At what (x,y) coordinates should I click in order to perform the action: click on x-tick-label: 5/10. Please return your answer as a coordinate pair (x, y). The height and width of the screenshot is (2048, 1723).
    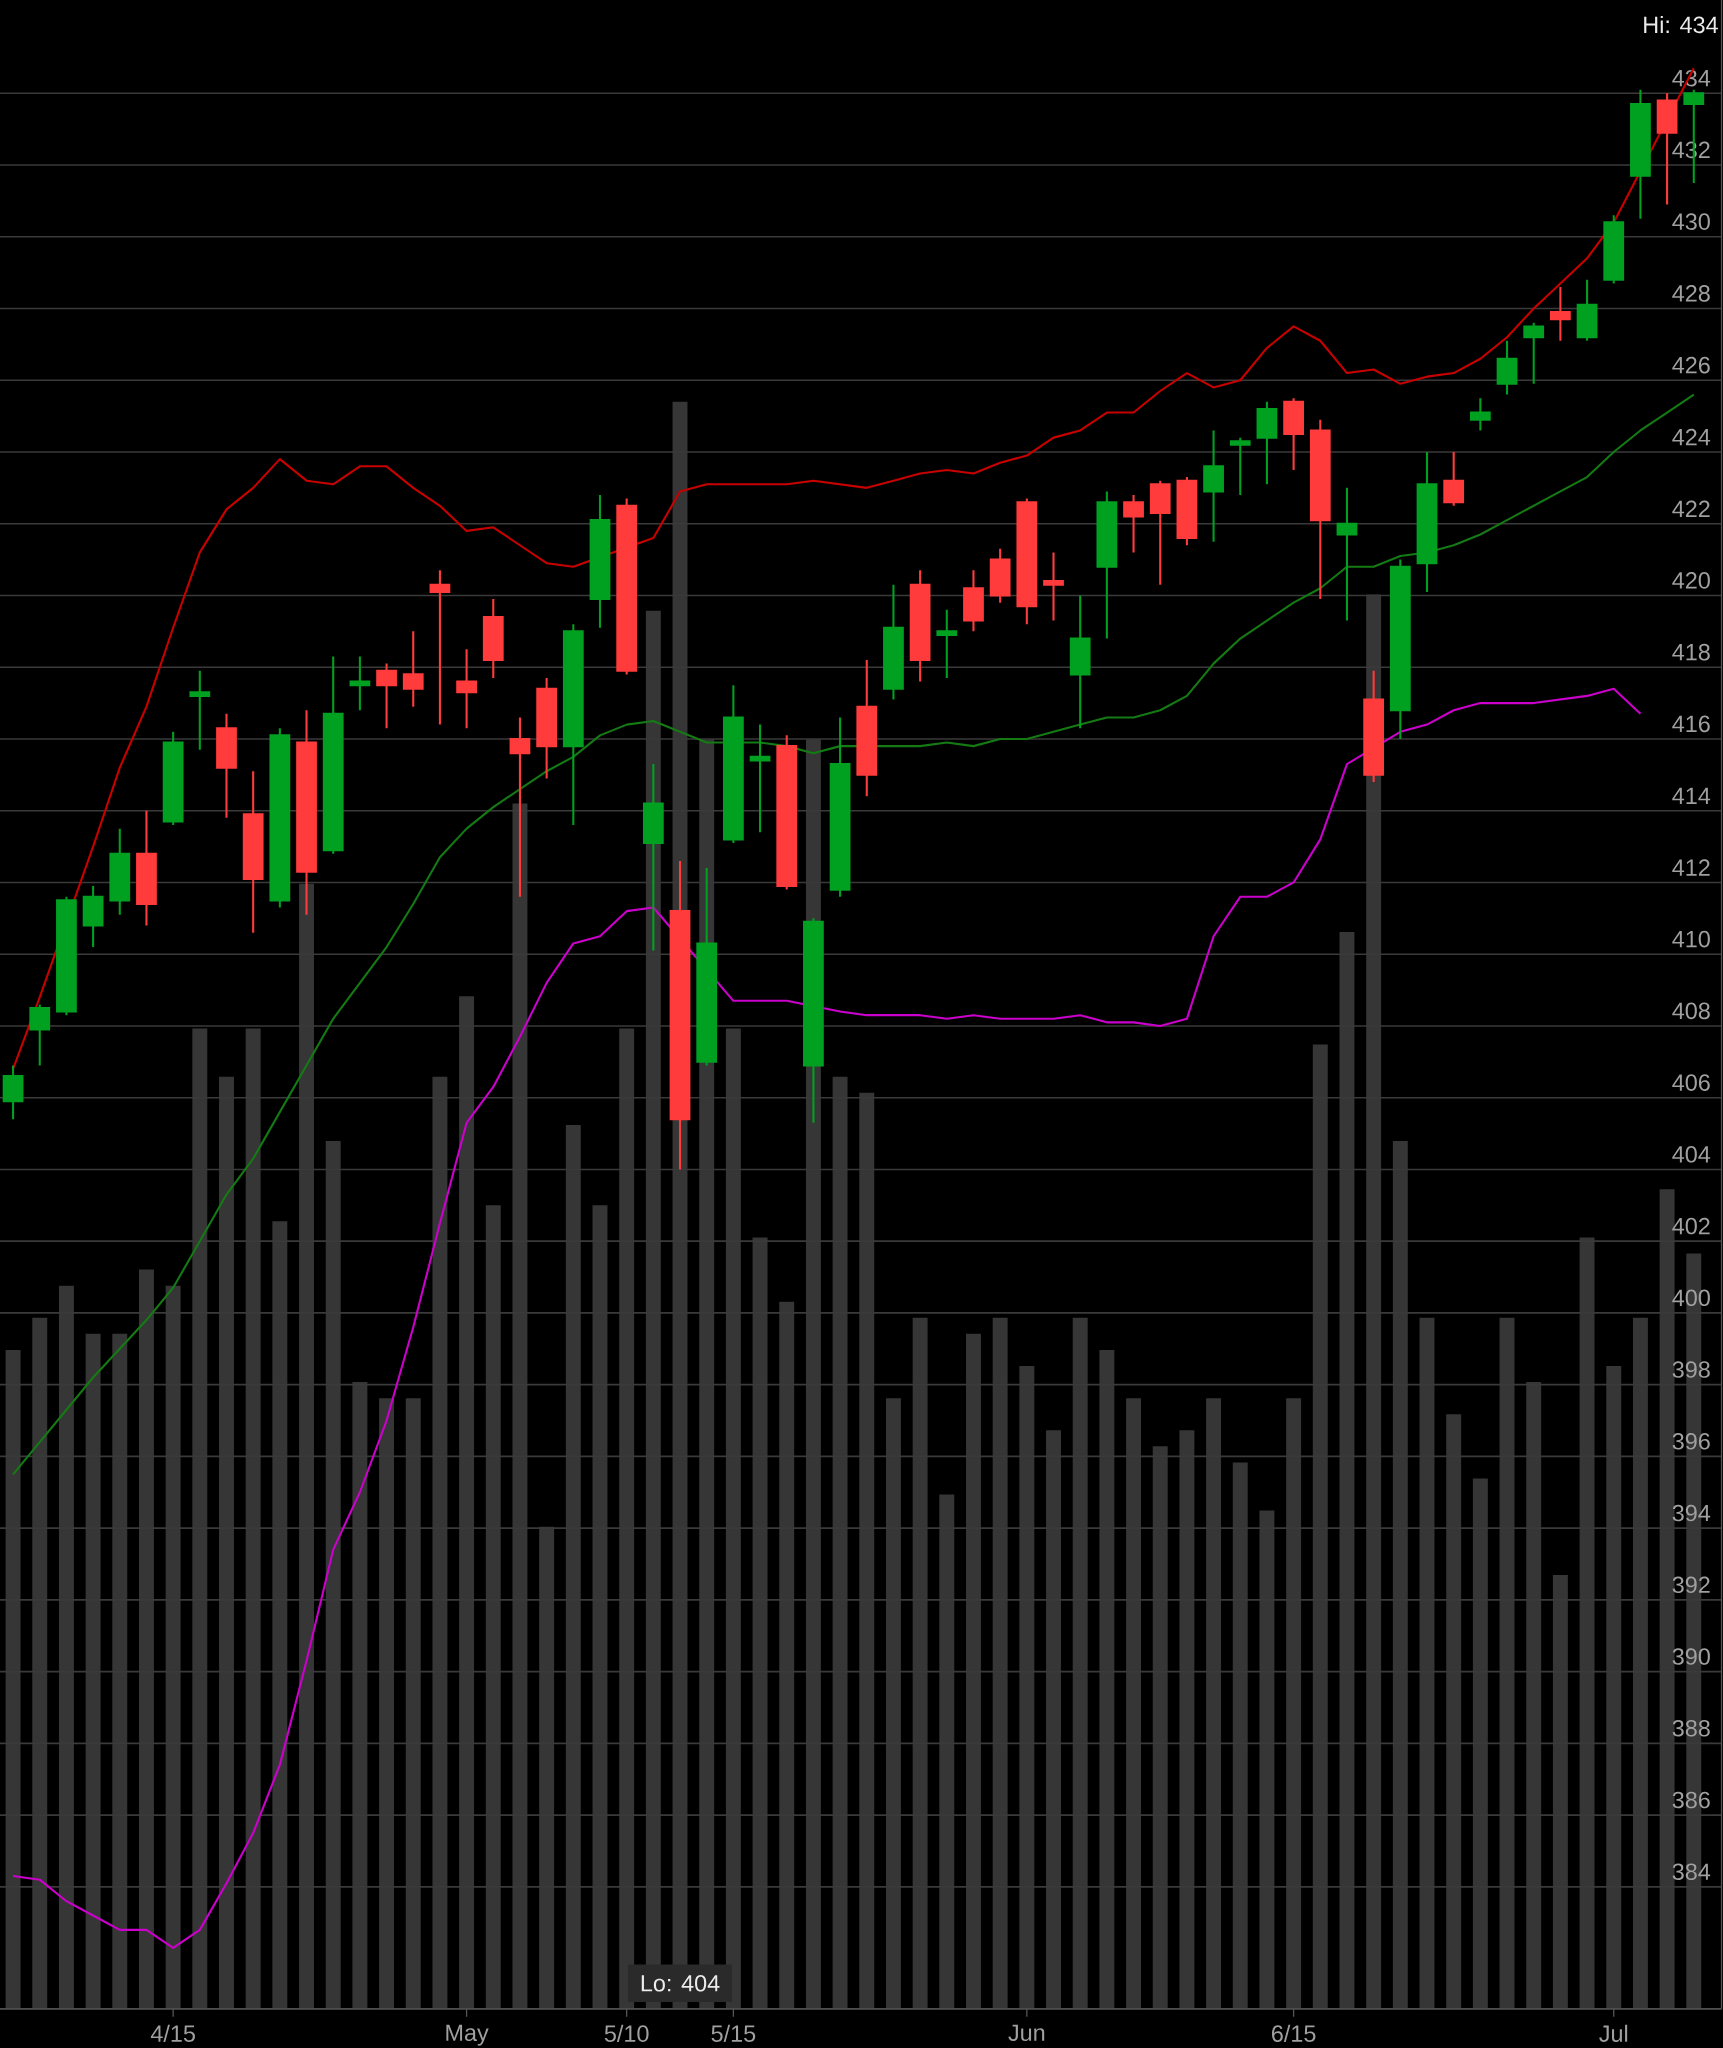
    Looking at the image, I should click on (626, 2033).